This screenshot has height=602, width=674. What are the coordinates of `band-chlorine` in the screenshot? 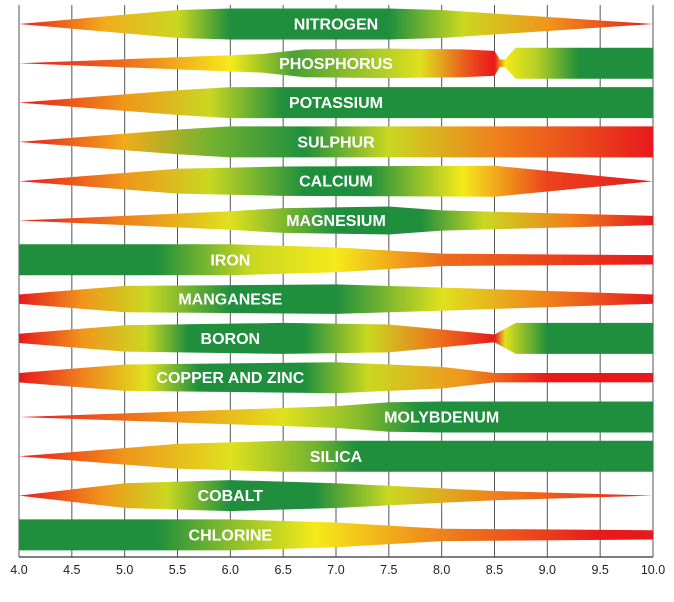 It's located at (336, 535).